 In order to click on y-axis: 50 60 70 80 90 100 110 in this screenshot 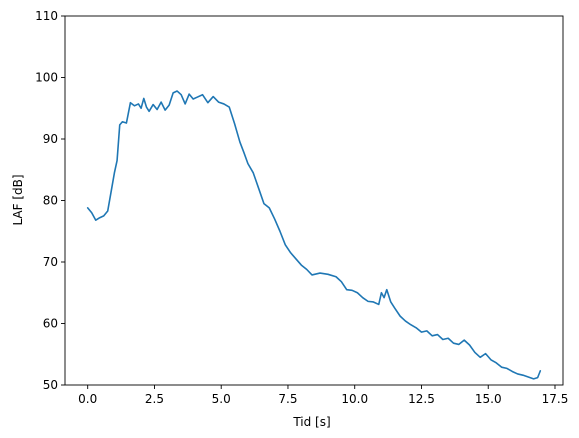, I will do `click(50, 200)`.